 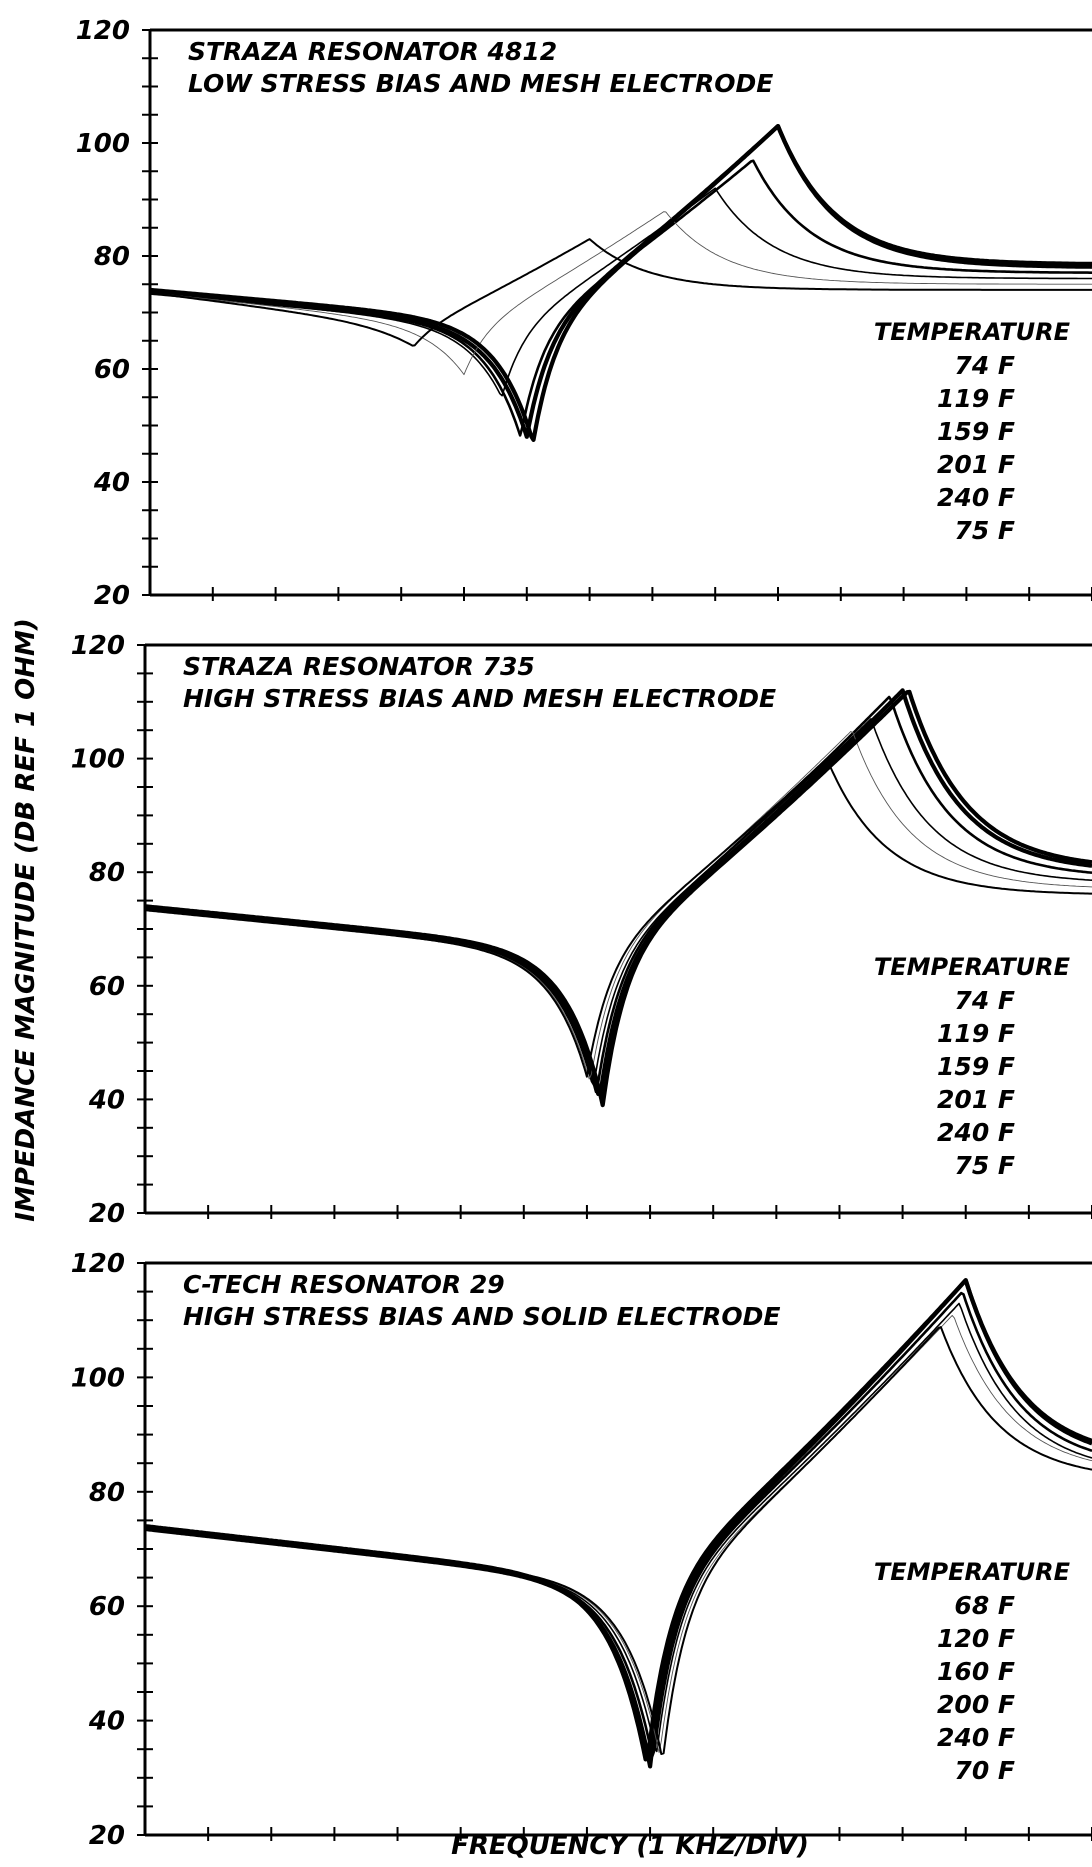 What do you see at coordinates (976, 1704) in the screenshot?
I see `legend-entry: 200 F` at bounding box center [976, 1704].